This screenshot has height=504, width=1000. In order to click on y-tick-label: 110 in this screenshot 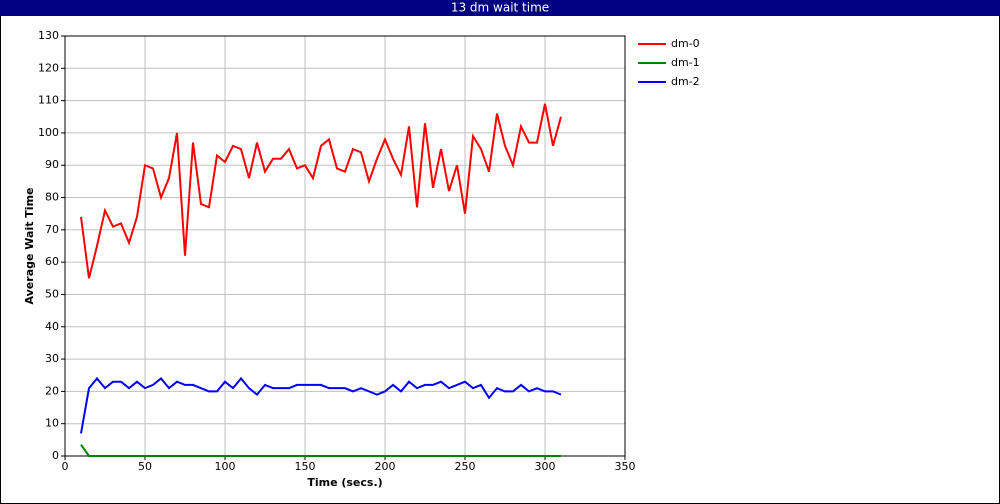, I will do `click(48, 100)`.